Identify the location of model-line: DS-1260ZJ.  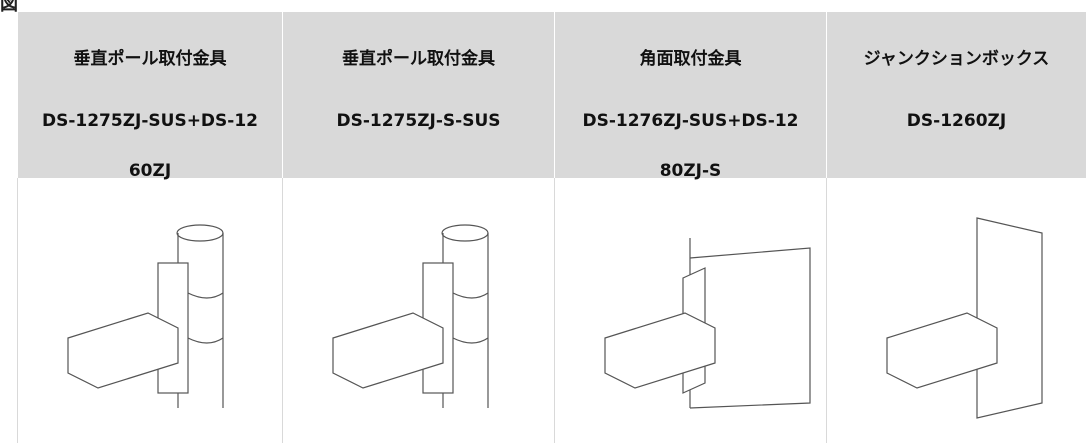
(956, 121).